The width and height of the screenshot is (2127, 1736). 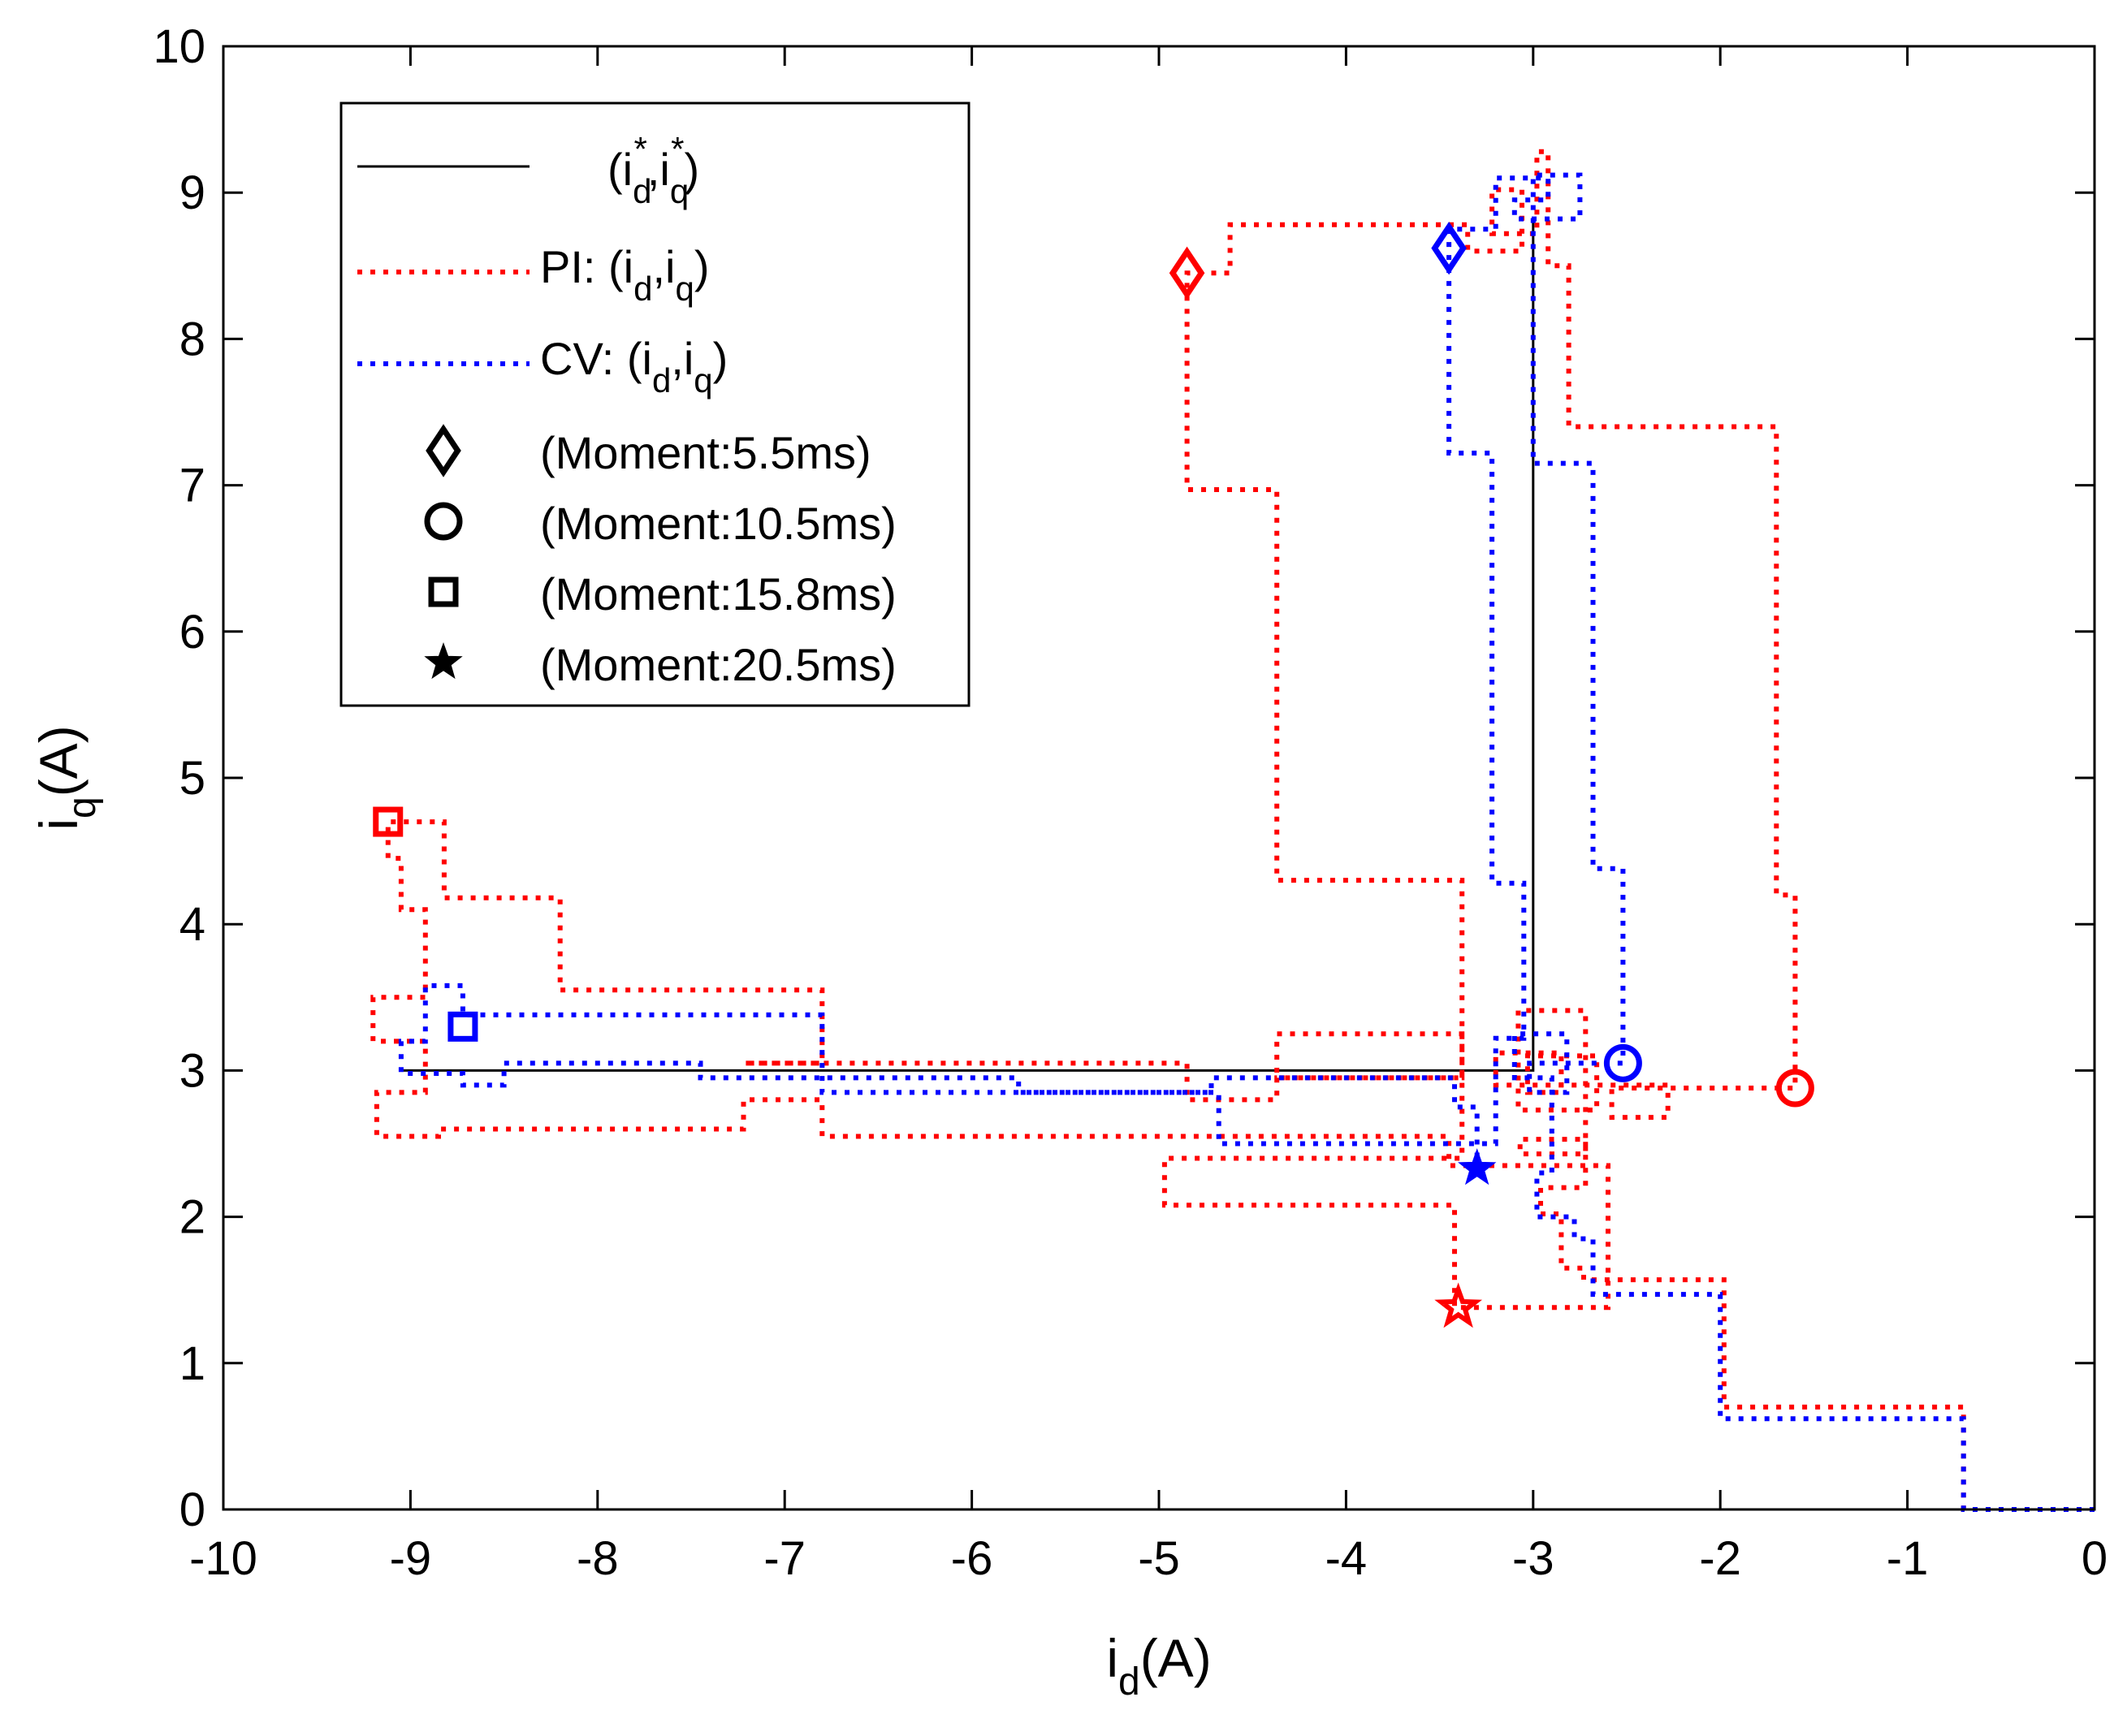 What do you see at coordinates (58, 824) in the screenshot?
I see `y-axis-label-main: i` at bounding box center [58, 824].